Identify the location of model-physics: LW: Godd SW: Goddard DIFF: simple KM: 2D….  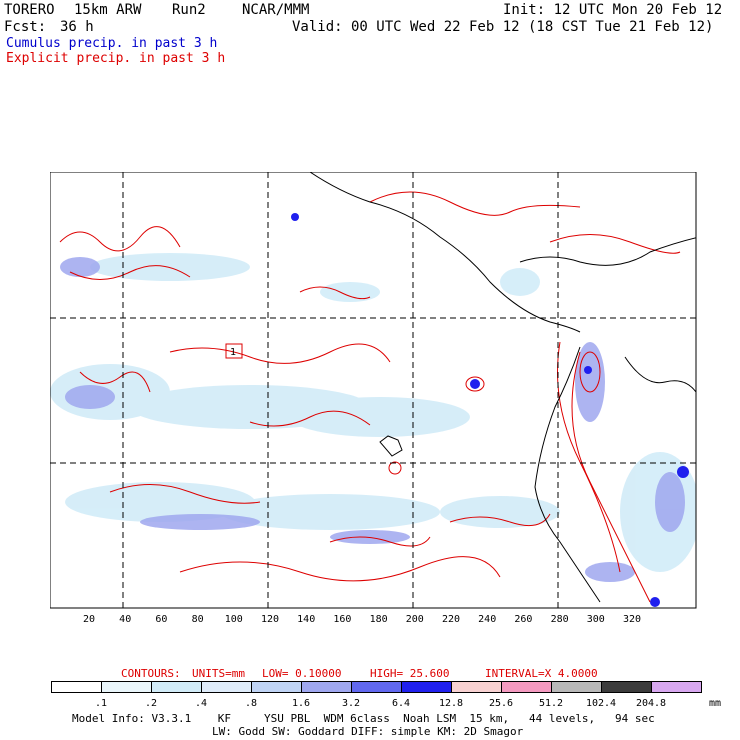
(368, 731).